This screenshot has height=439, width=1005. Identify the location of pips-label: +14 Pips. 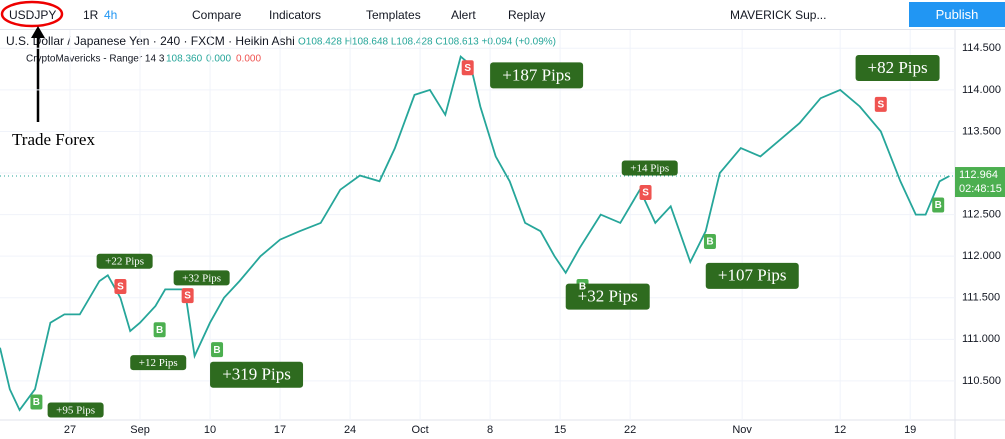
(649, 169).